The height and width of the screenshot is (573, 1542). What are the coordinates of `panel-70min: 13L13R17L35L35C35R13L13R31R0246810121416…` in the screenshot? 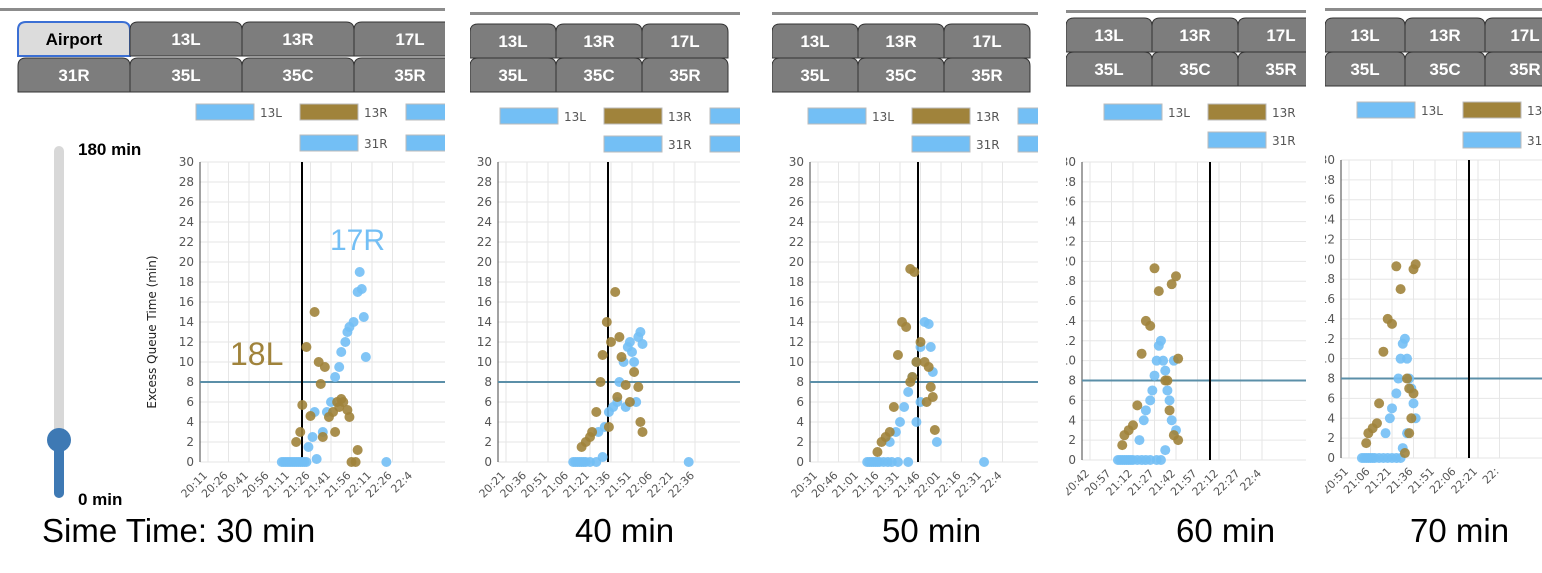 It's located at (1433, 286).